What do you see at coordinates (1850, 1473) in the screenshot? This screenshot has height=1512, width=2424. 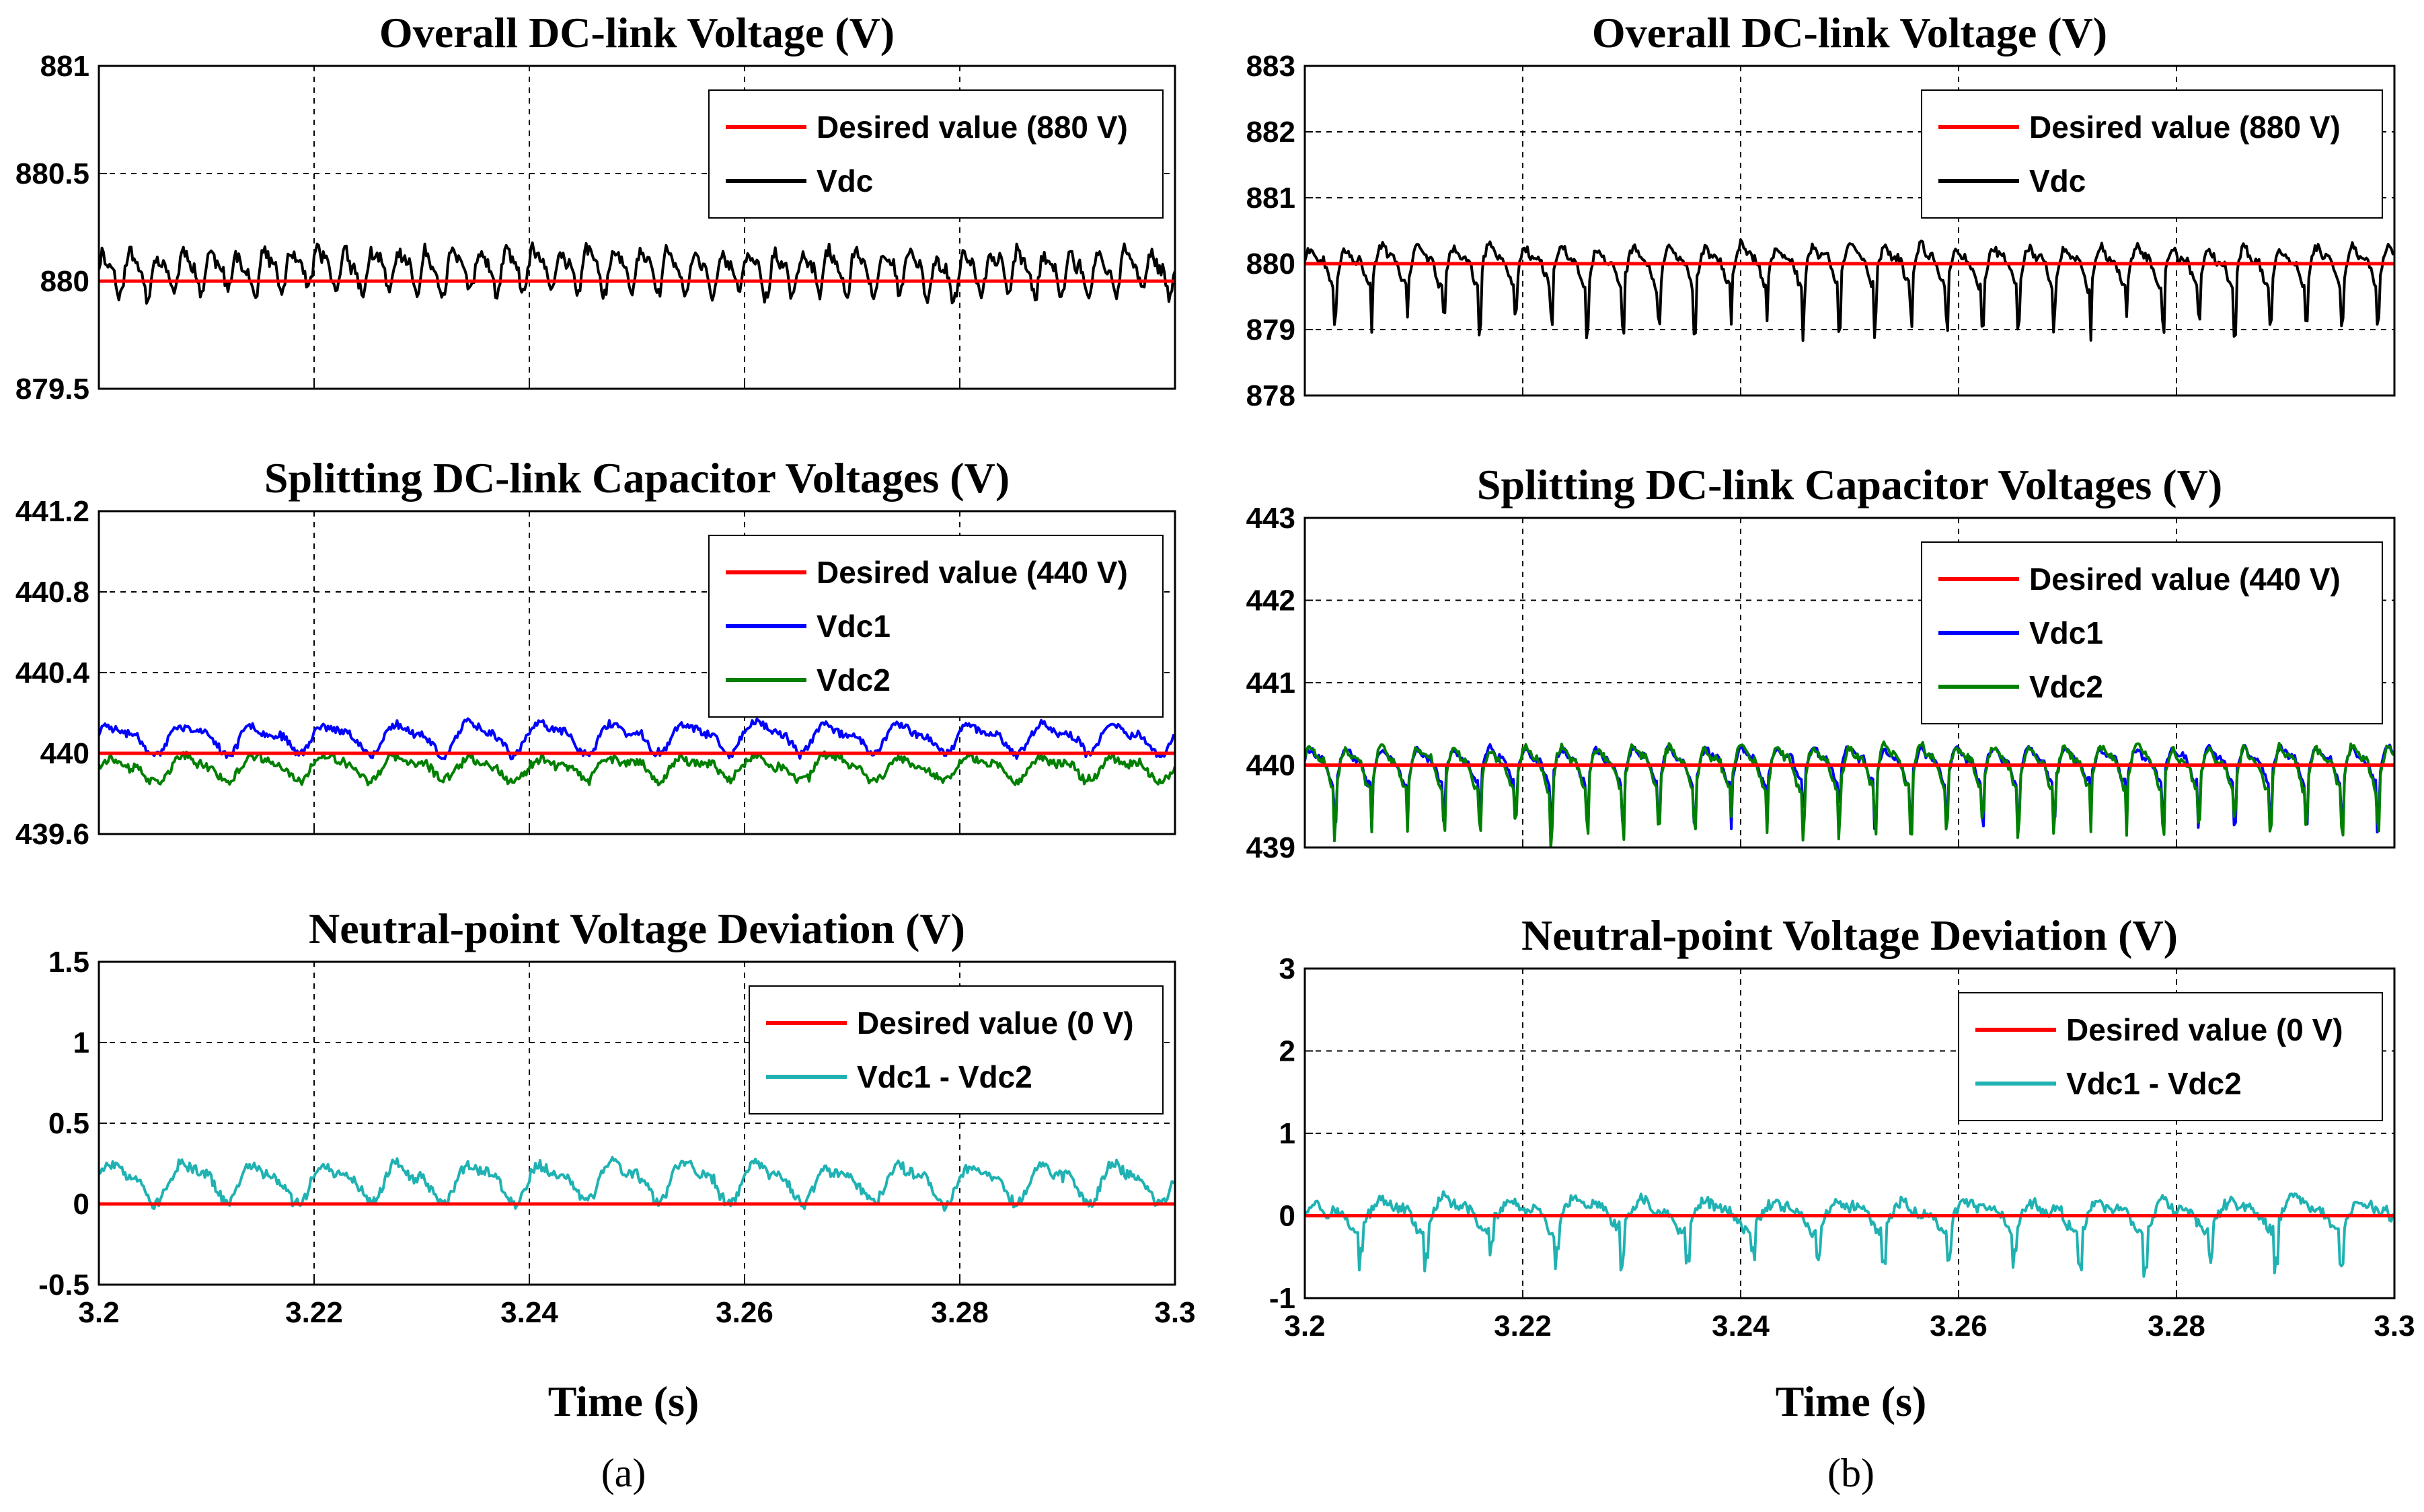 I see `panel-label-b: (b)` at bounding box center [1850, 1473].